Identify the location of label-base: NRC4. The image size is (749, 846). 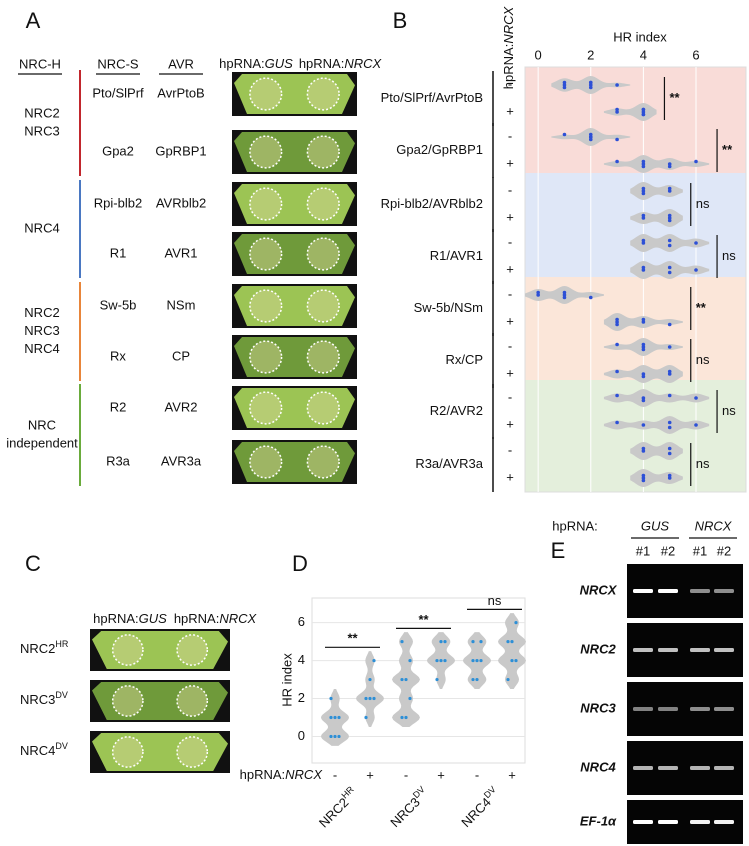
(37, 750).